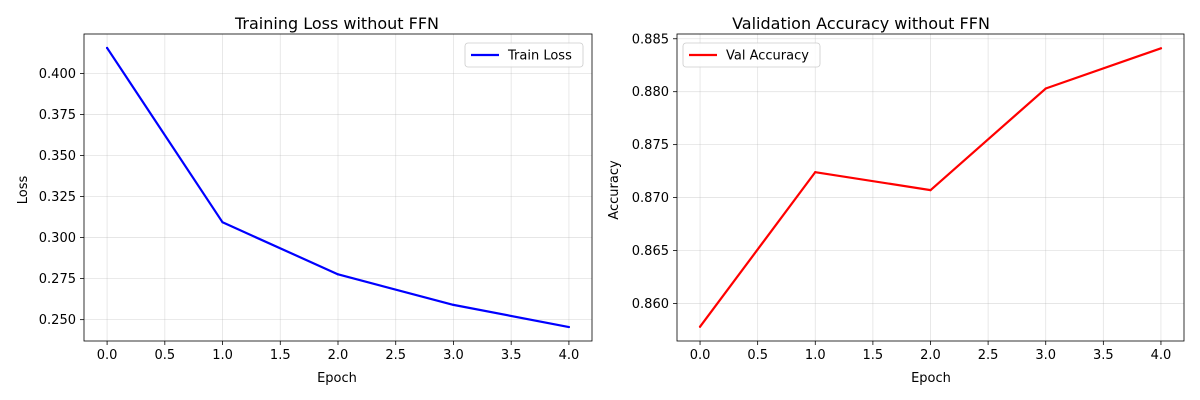 This screenshot has height=400, width=1200. Describe the element at coordinates (539, 56) in the screenshot. I see `legend-label: Train Loss` at that location.